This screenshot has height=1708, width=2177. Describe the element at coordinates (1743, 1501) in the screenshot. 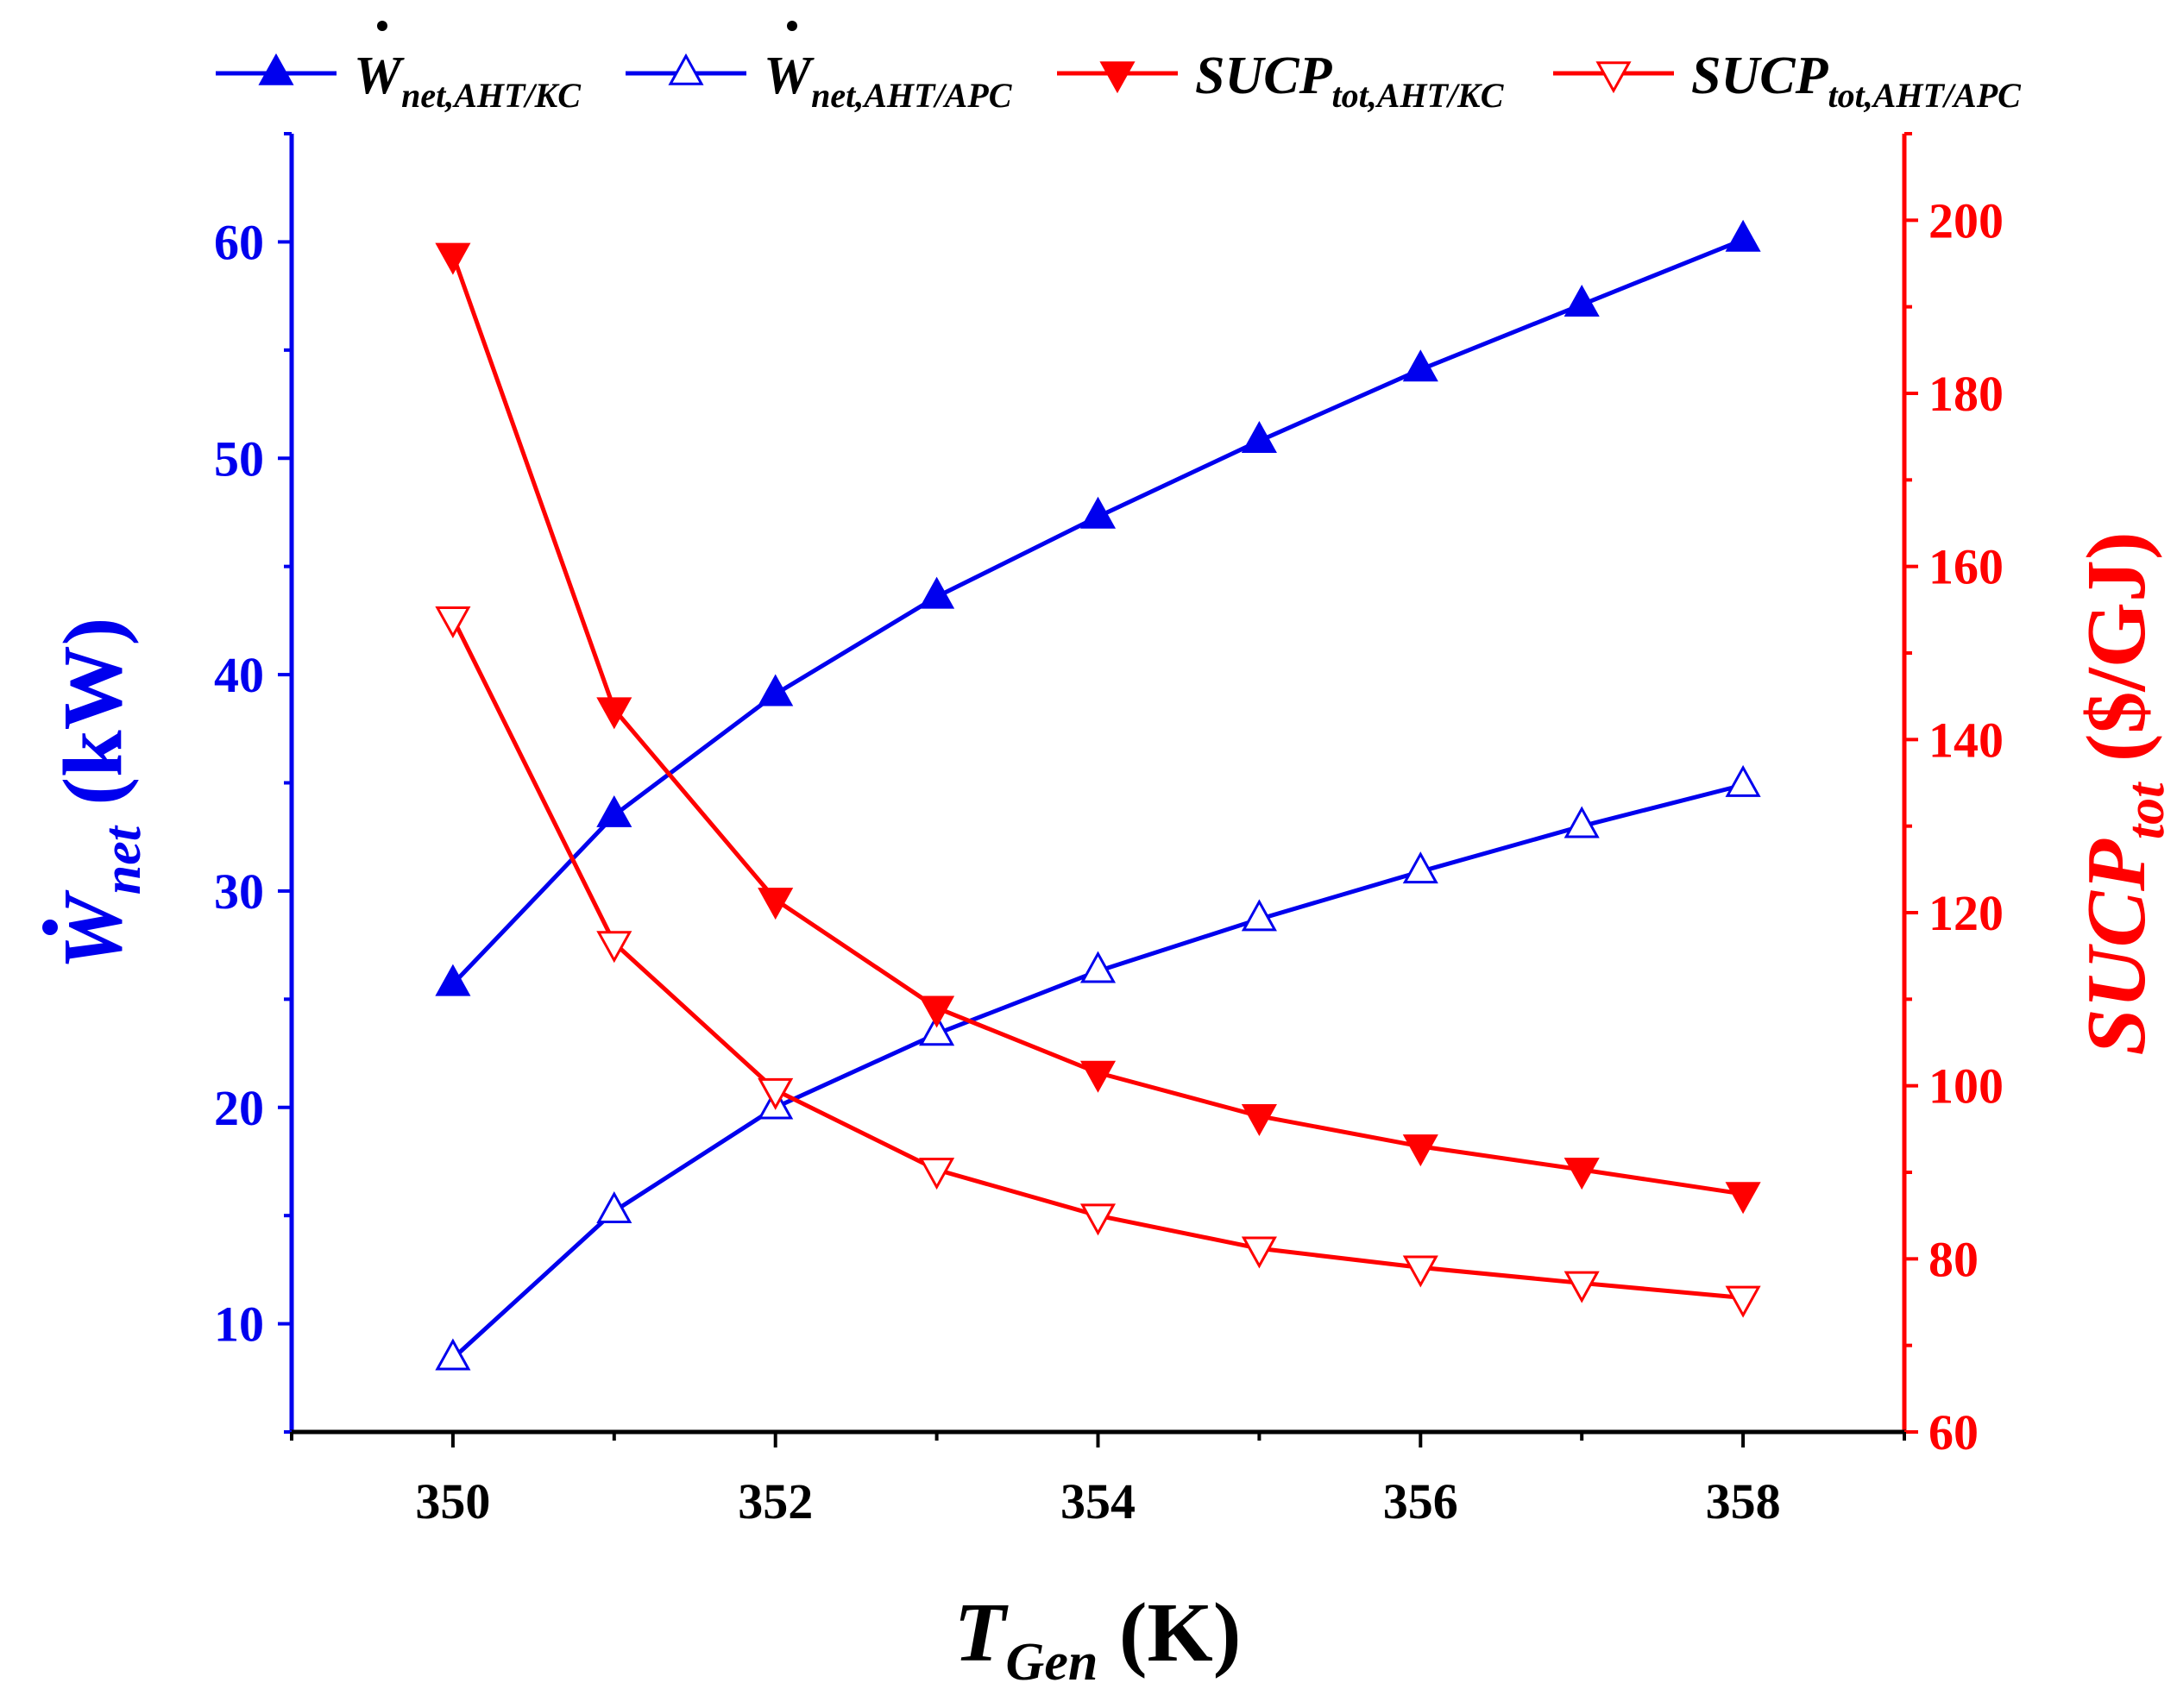

I see `x-tick-label: 358` at that location.